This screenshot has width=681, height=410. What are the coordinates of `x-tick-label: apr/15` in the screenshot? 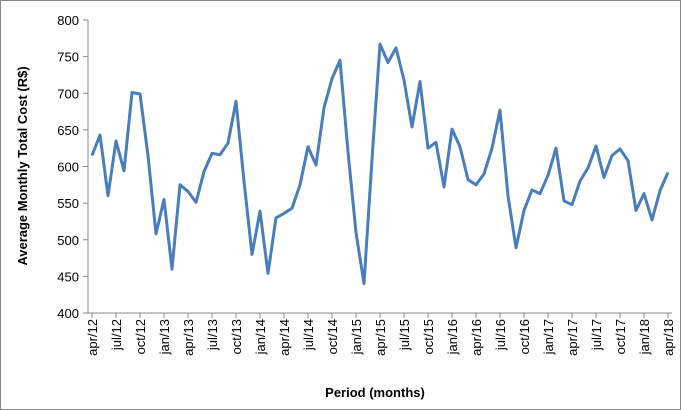 It's located at (380, 337).